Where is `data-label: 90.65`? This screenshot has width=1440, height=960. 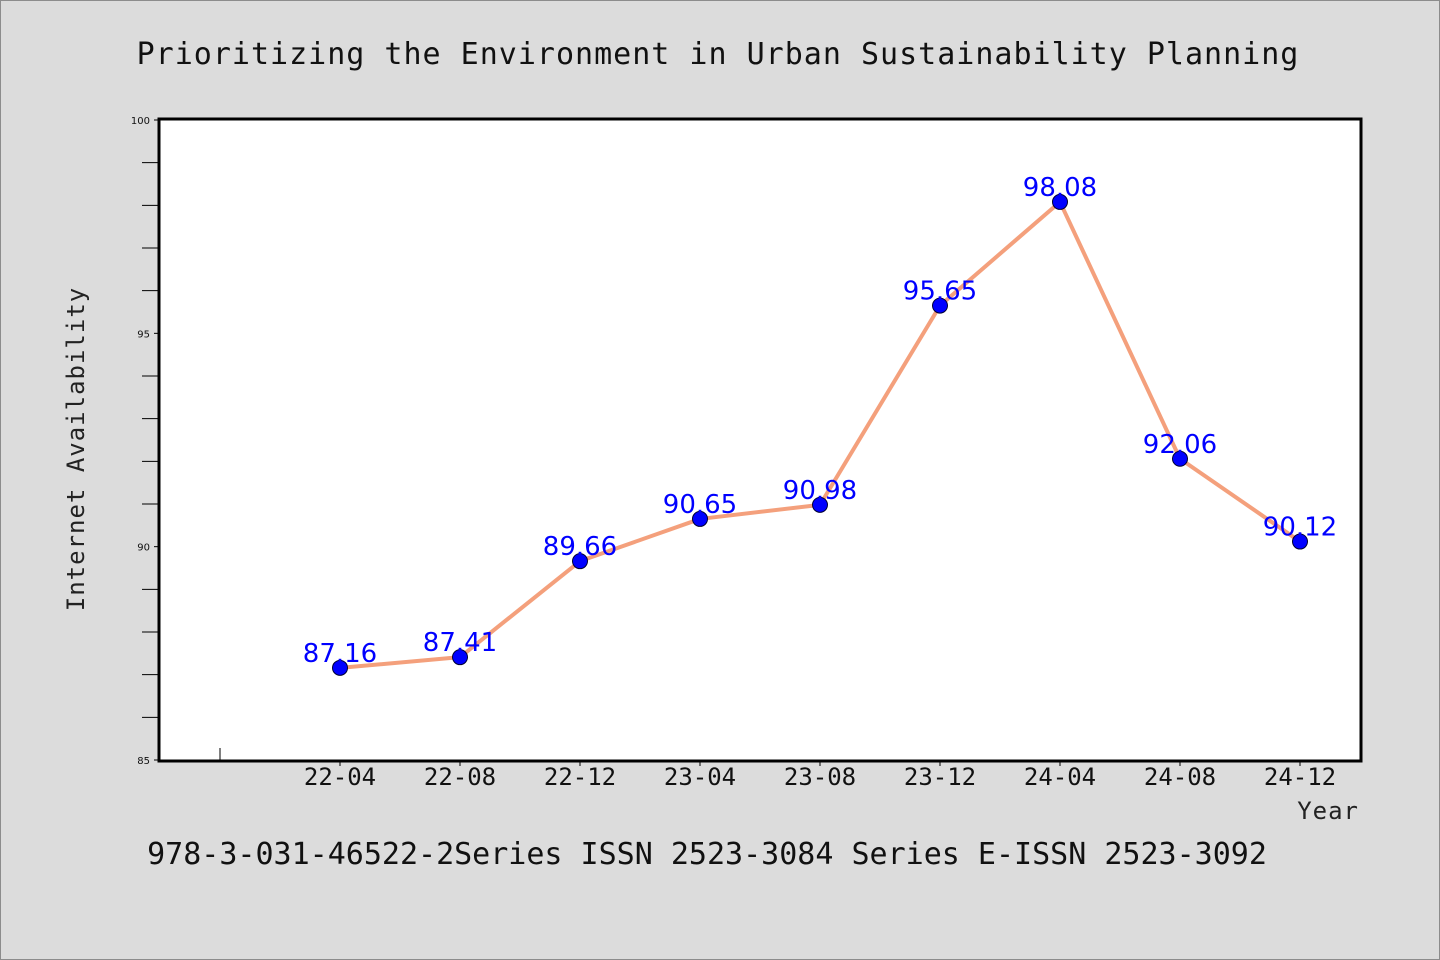 data-label: 90.65 is located at coordinates (700, 505).